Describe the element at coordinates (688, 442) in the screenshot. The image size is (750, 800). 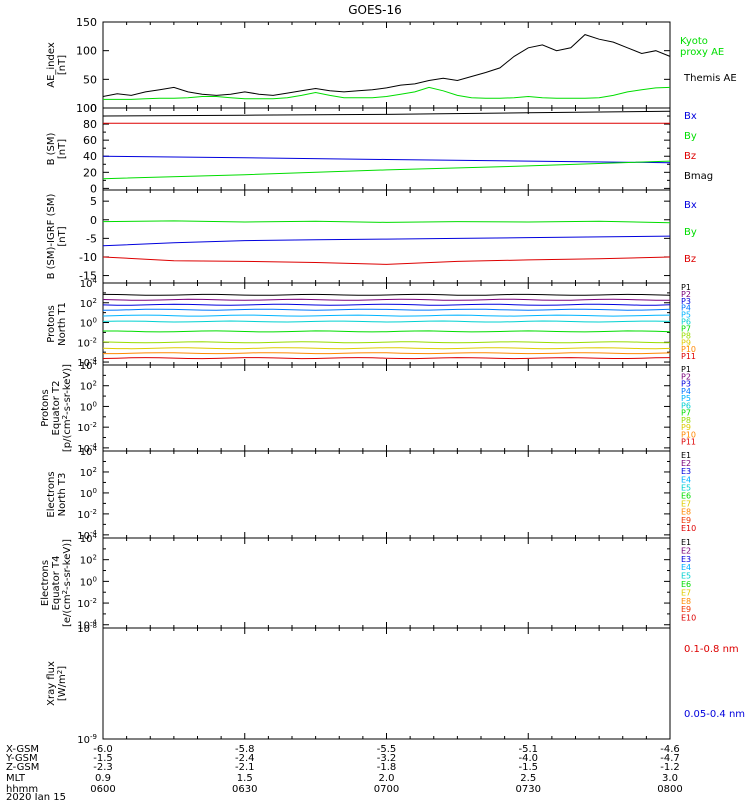
I see `legend-item: P11` at that location.